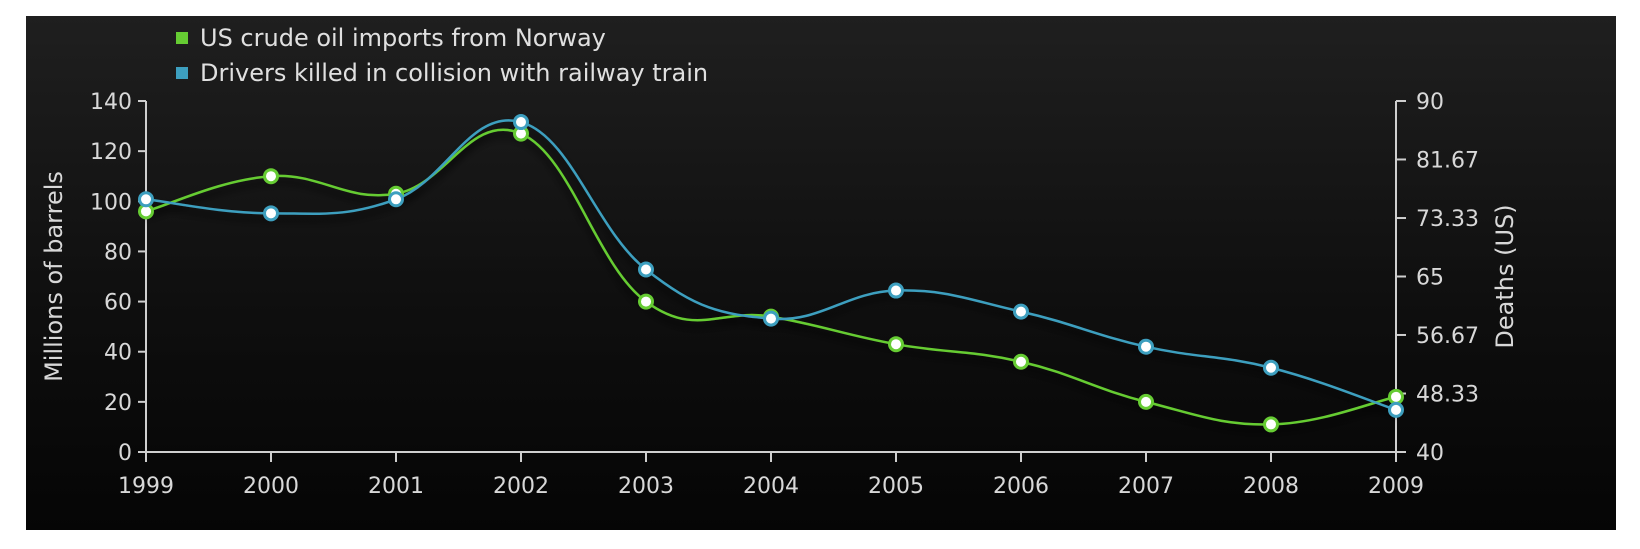  I want to click on y-tick-right-label: 48.33, so click(1447, 395).